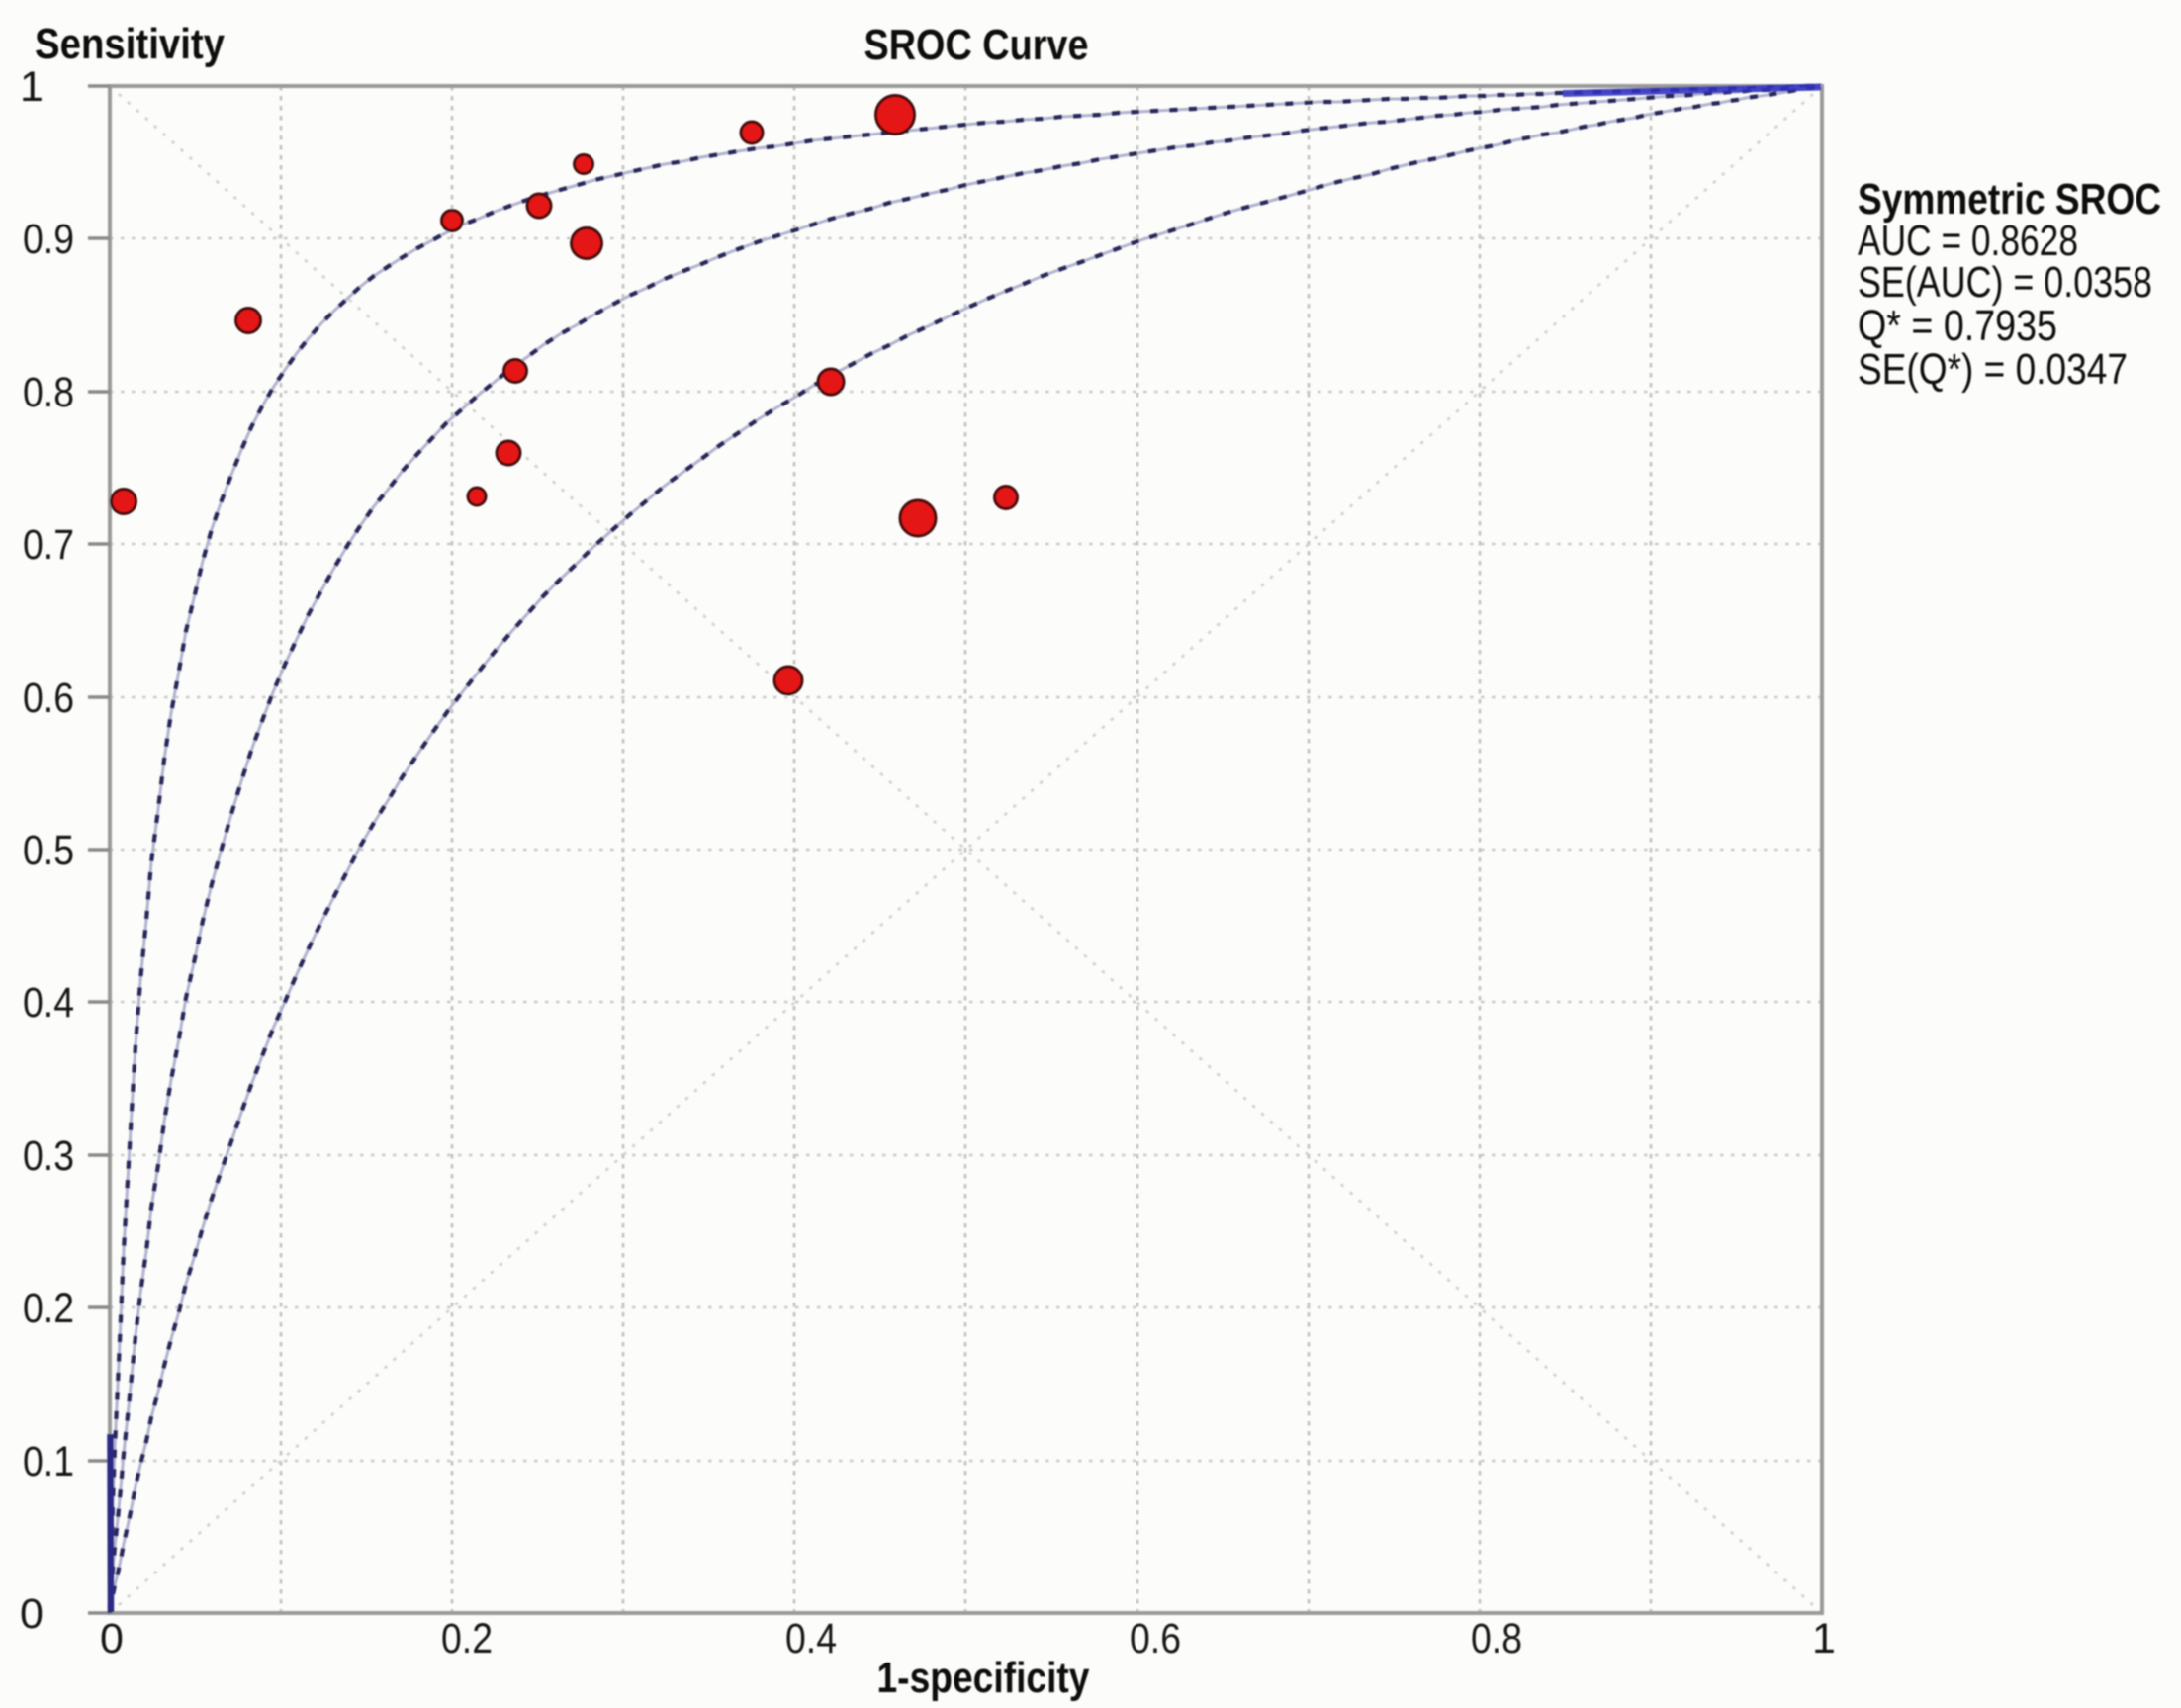  What do you see at coordinates (1993, 369) in the screenshot?
I see `svg-text: SE(Q*) = 0.0347` at bounding box center [1993, 369].